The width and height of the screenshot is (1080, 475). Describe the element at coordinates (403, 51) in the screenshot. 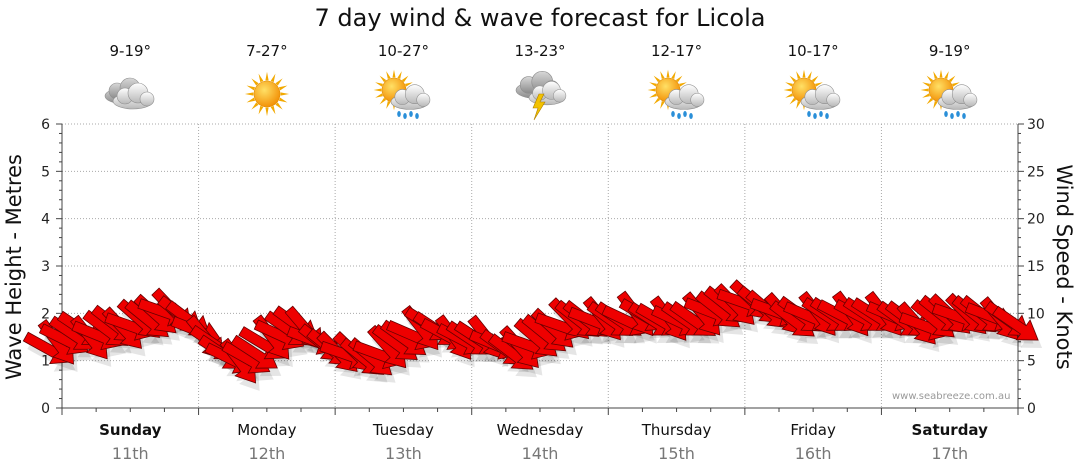

I see `day-temperature: 10-27°` at that location.